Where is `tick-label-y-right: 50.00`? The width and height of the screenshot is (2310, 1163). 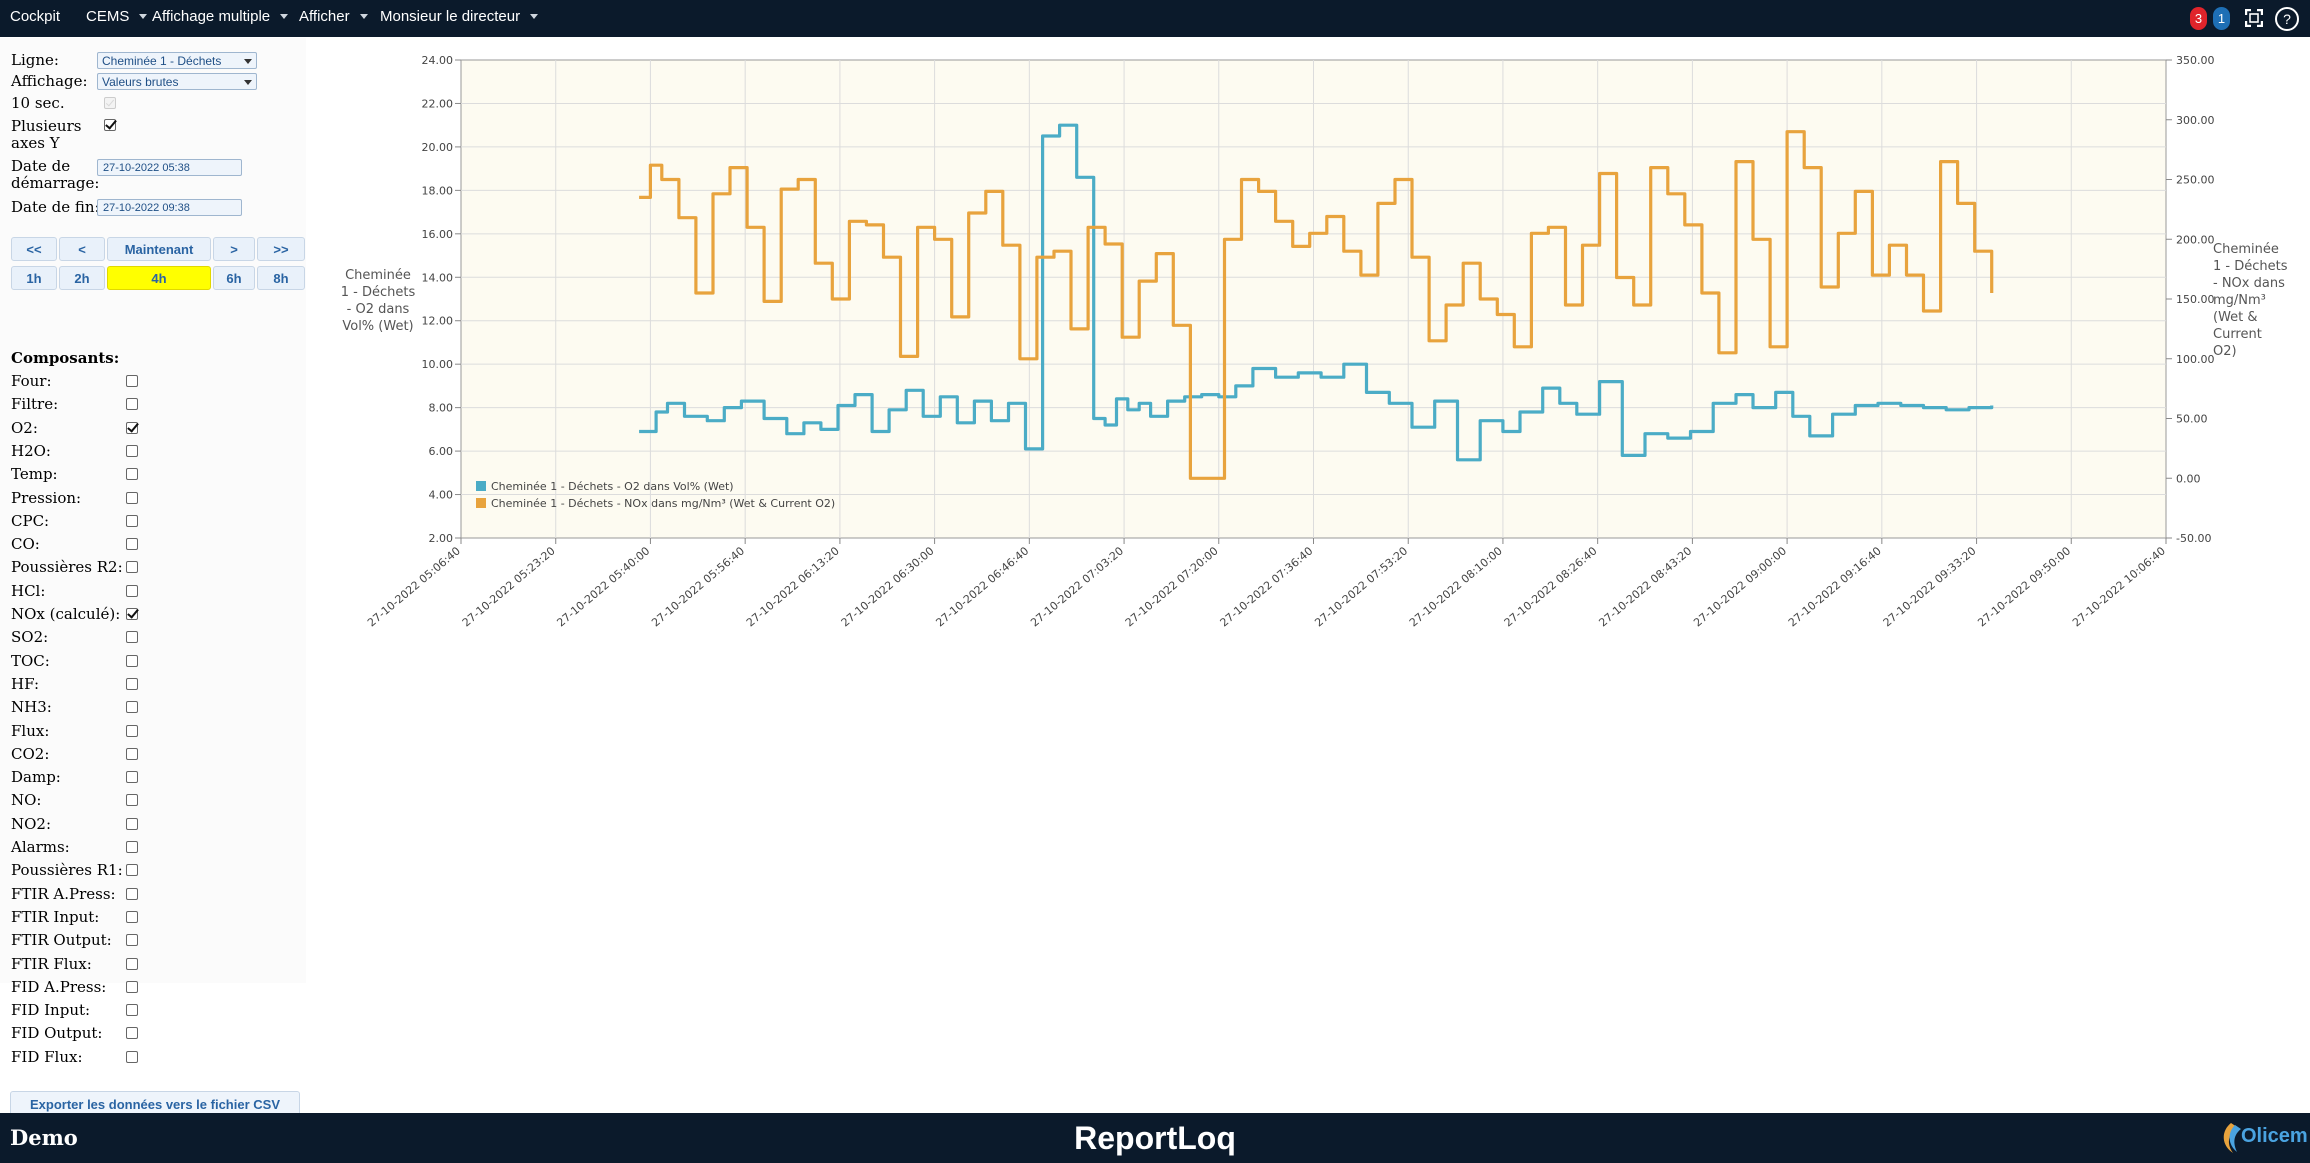 tick-label-y-right: 50.00 is located at coordinates (2192, 419).